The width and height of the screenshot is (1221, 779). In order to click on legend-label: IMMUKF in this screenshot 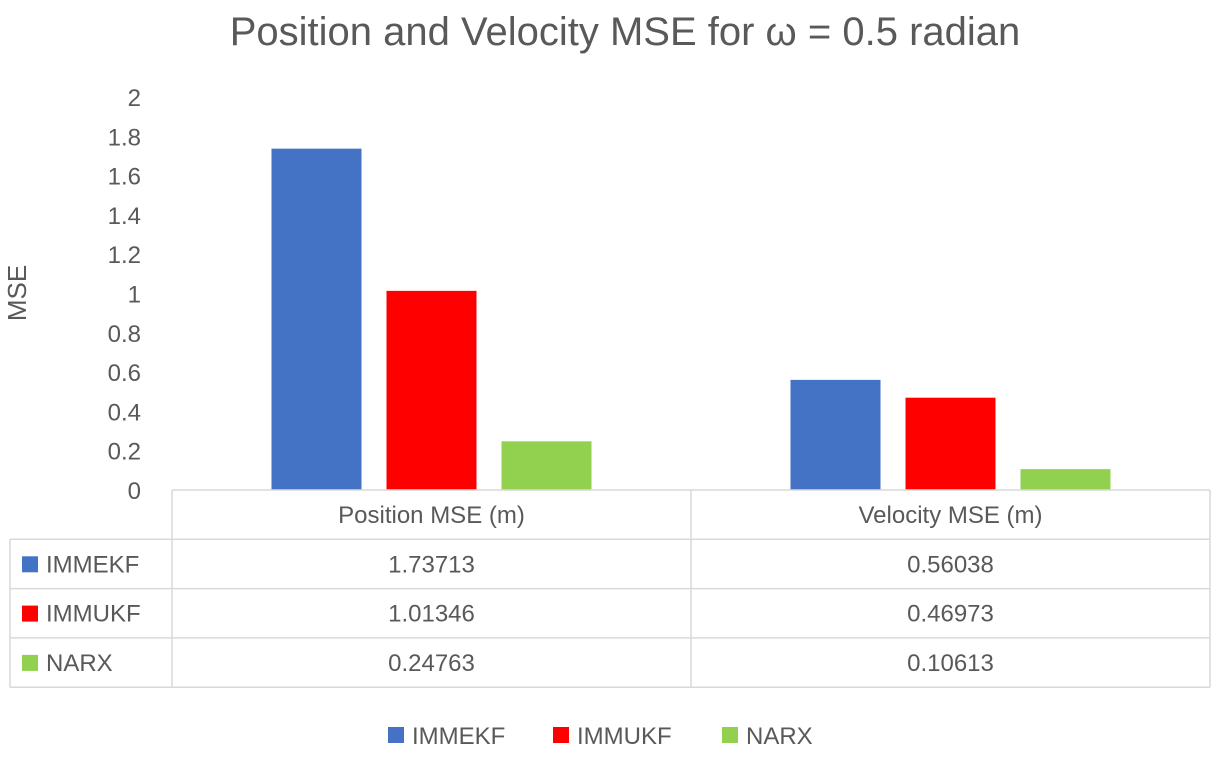, I will do `click(624, 736)`.